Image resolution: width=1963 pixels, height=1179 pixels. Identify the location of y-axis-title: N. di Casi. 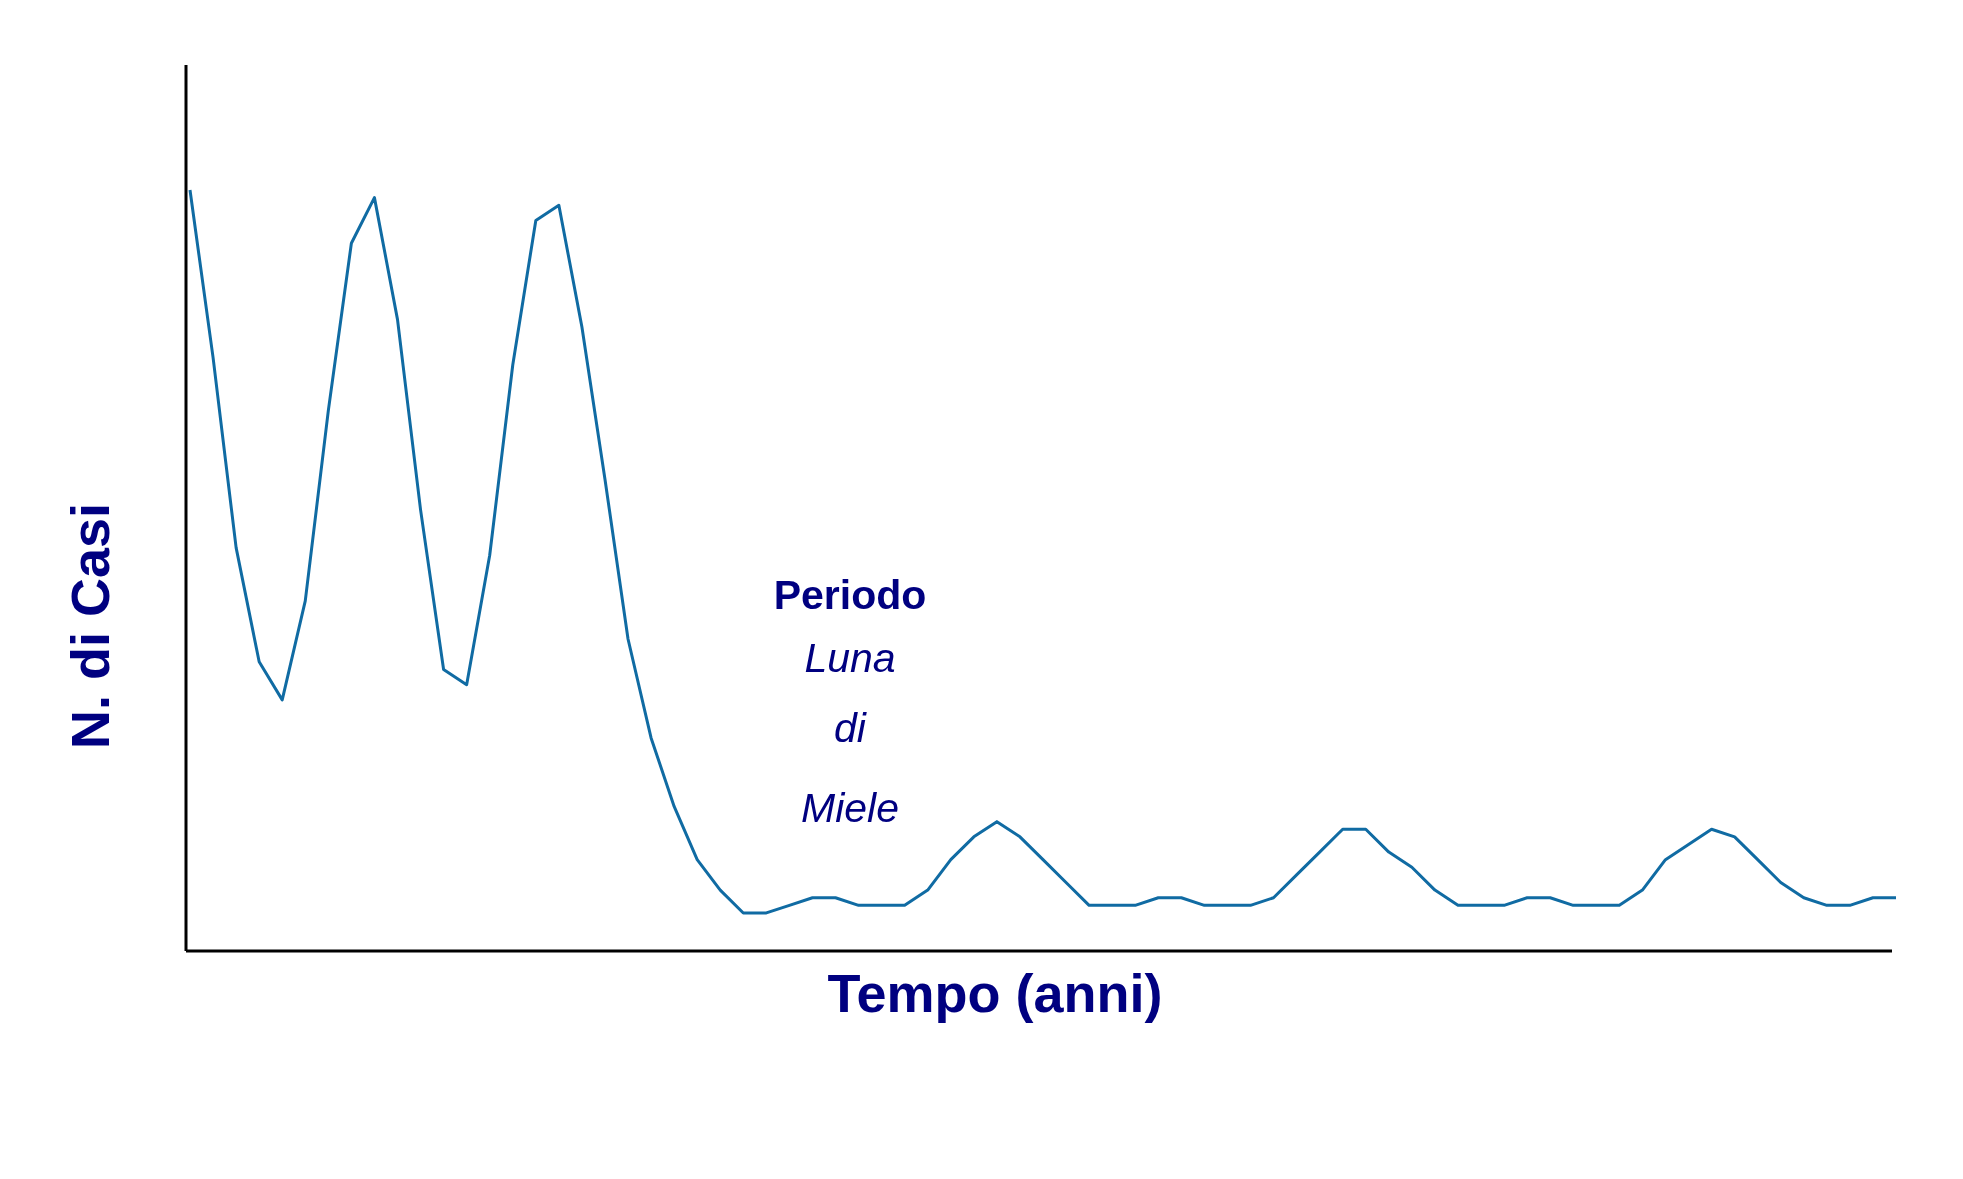
(90, 626).